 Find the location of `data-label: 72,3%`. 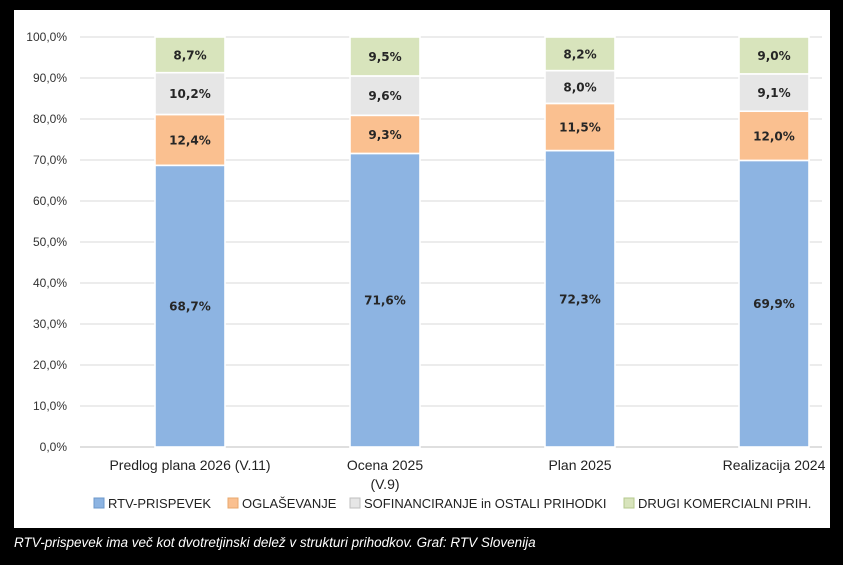

data-label: 72,3% is located at coordinates (580, 299).